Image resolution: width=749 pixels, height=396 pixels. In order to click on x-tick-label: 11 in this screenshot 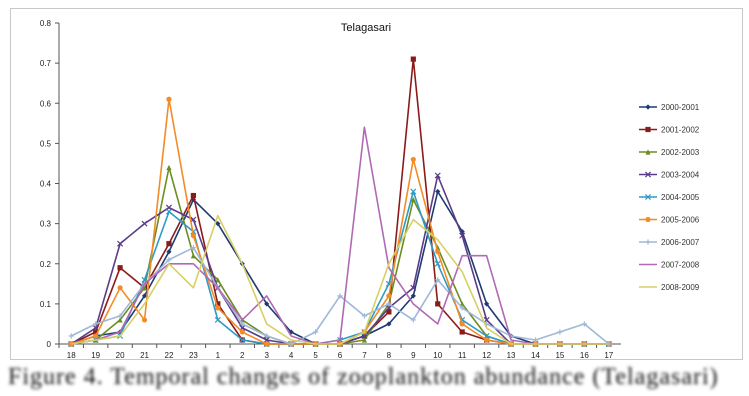, I will do `click(462, 355)`.